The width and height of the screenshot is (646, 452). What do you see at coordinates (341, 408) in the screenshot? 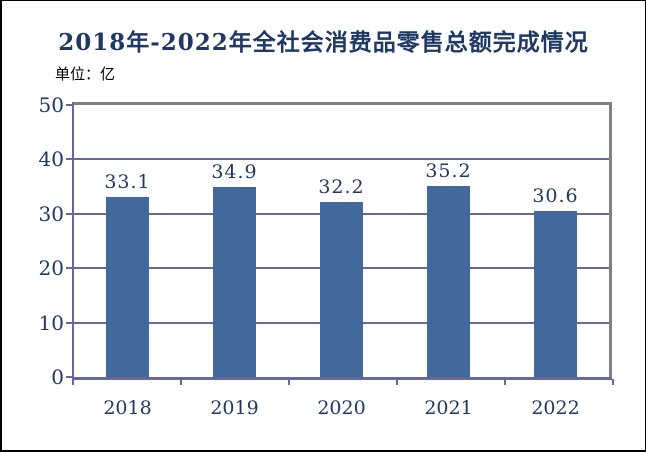
I see `x-axis-category-label-2020: 2020` at bounding box center [341, 408].